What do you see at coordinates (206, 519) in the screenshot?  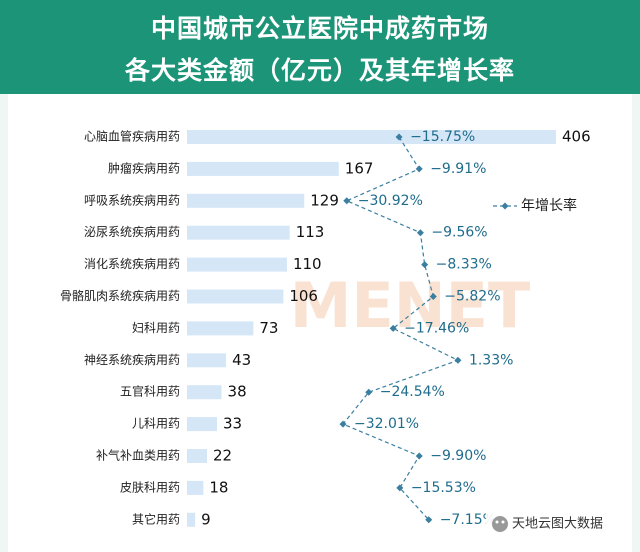 I see `bar-value-label: 9` at bounding box center [206, 519].